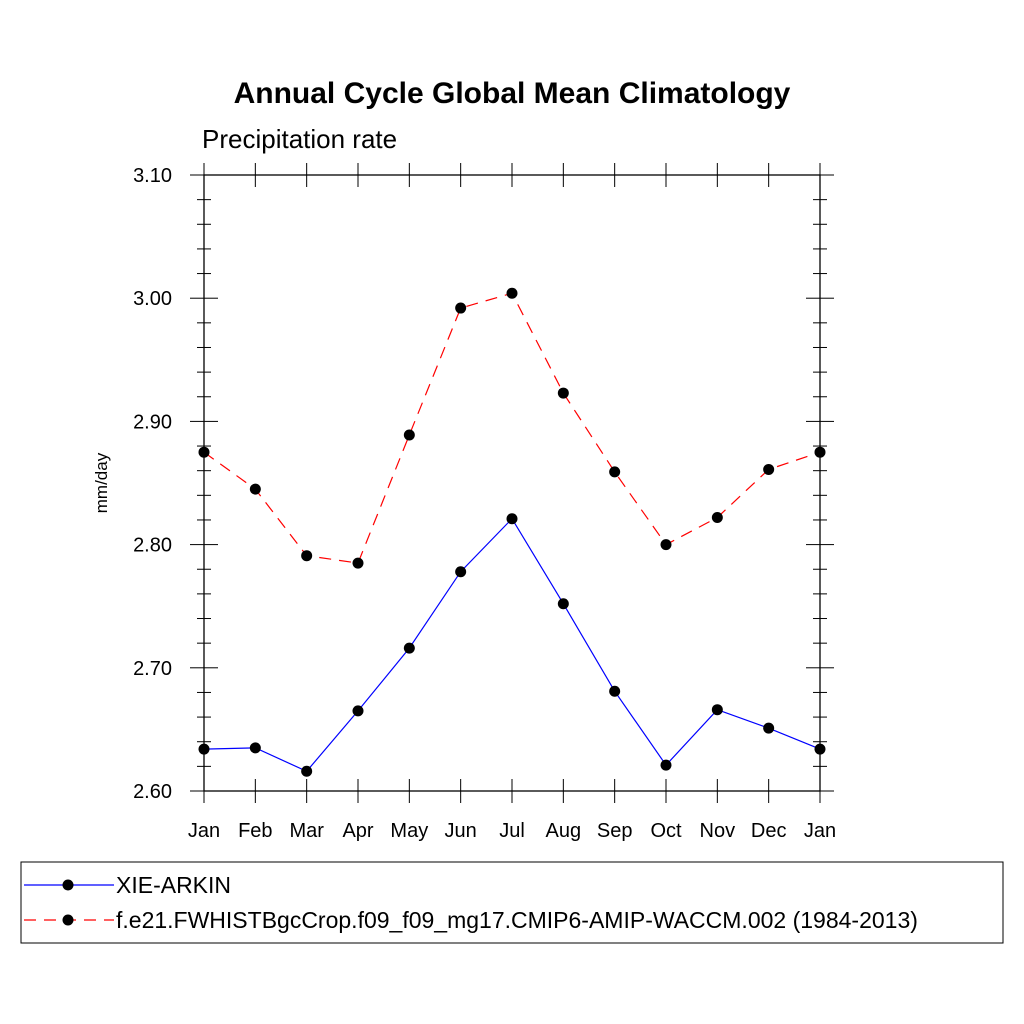  I want to click on x-tick-label: Dec, so click(769, 831).